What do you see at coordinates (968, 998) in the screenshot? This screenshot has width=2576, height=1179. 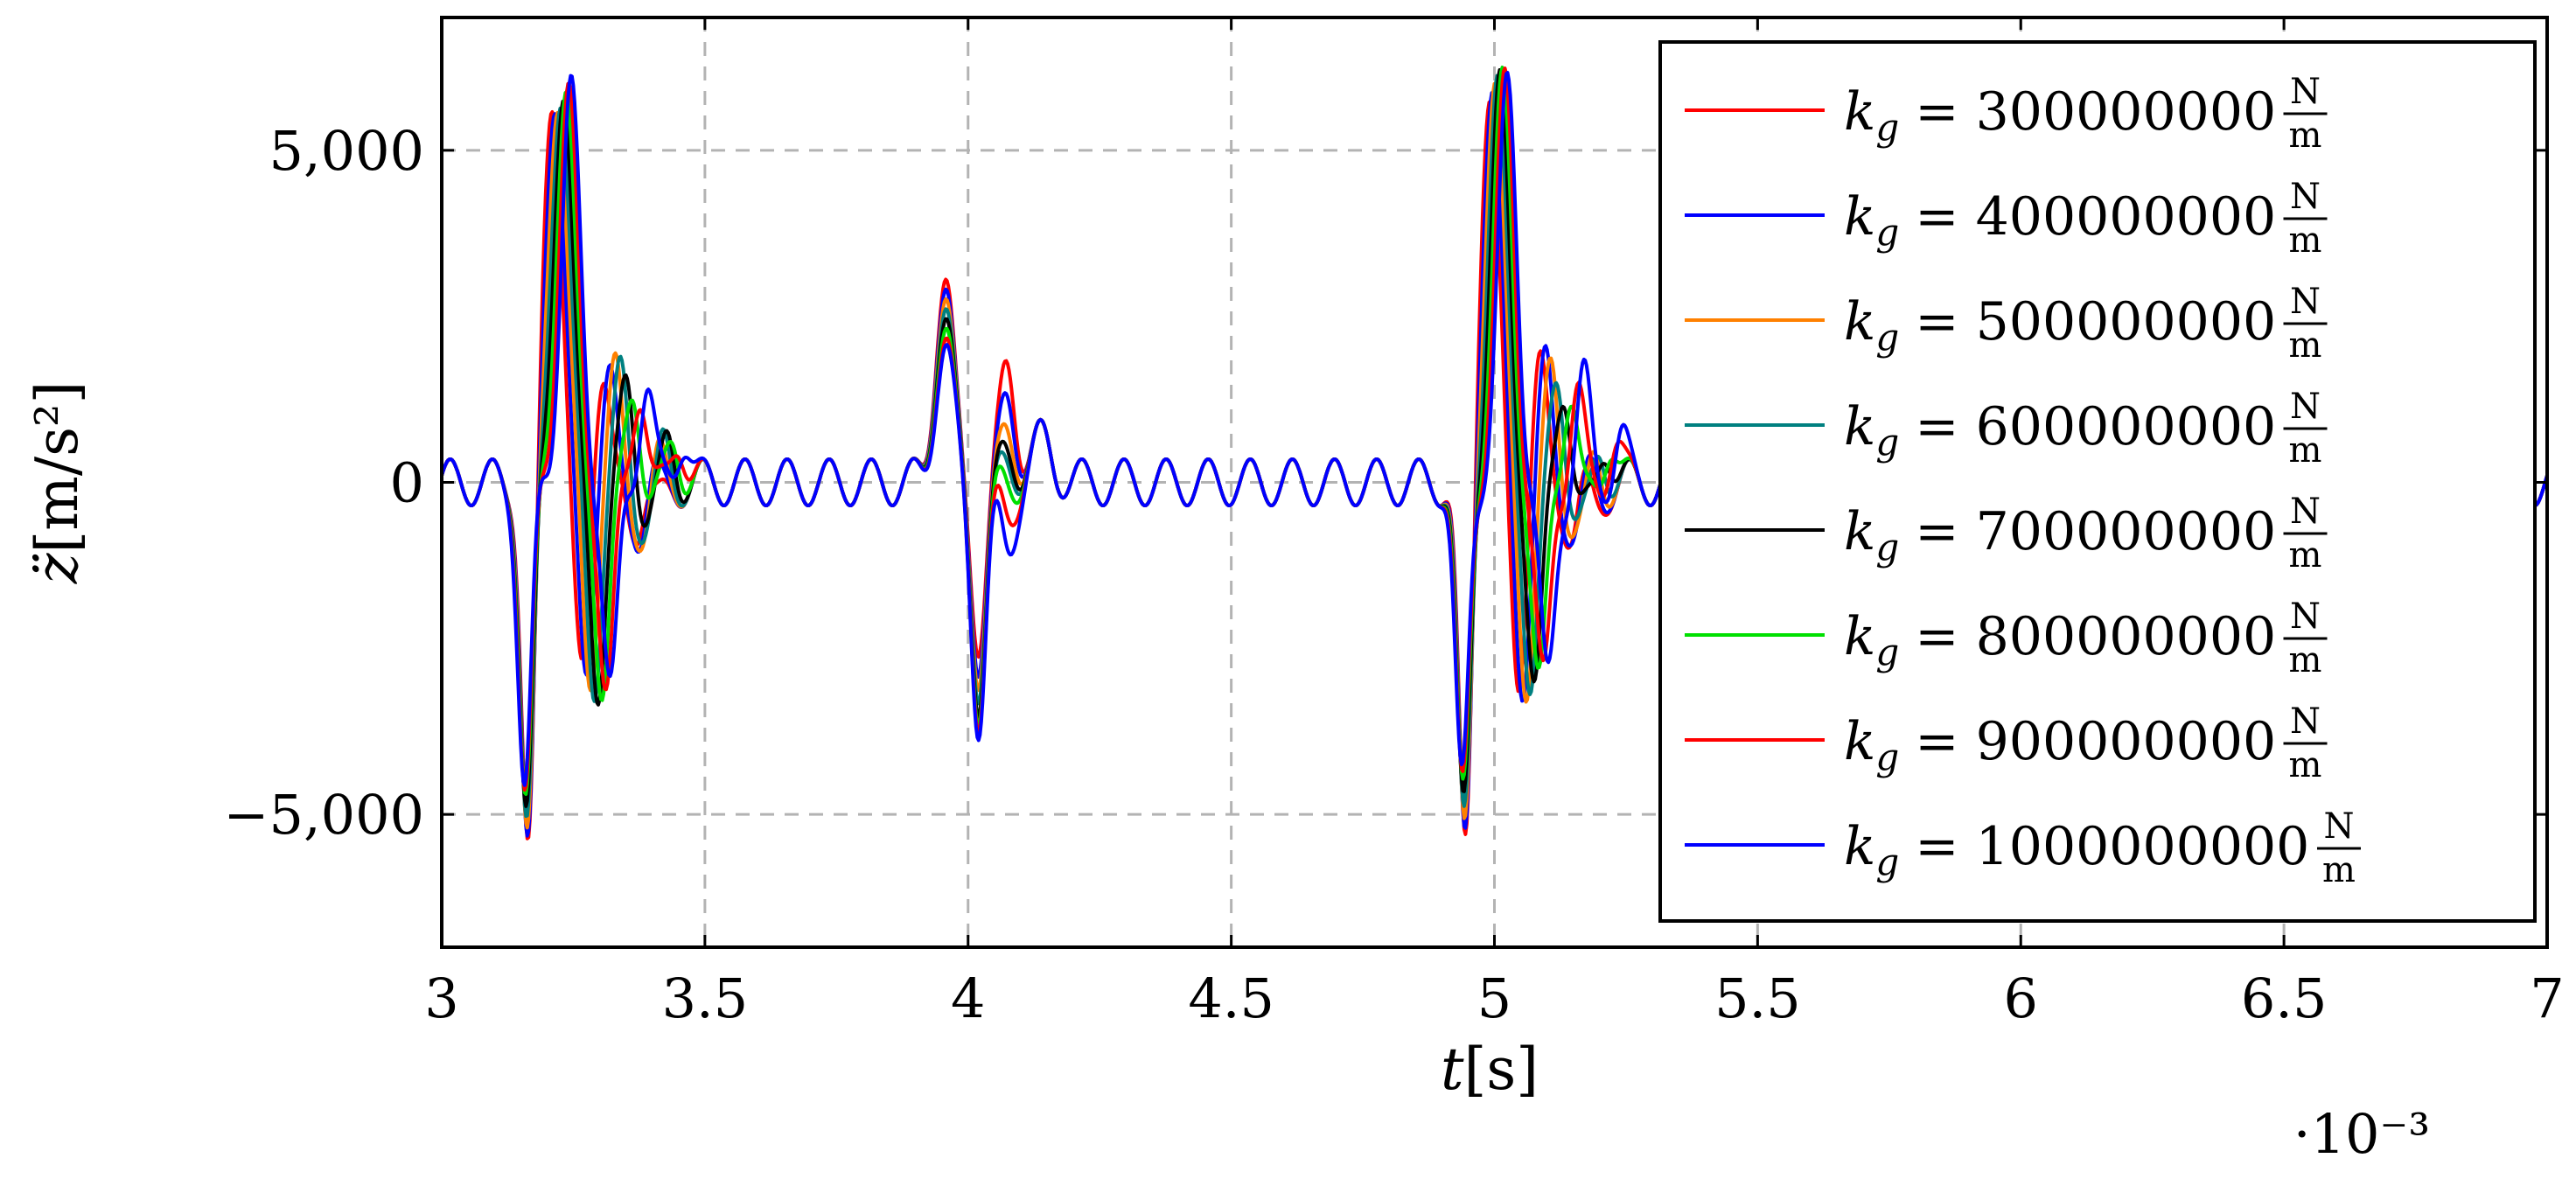 I see `x-tick-label: 4` at bounding box center [968, 998].